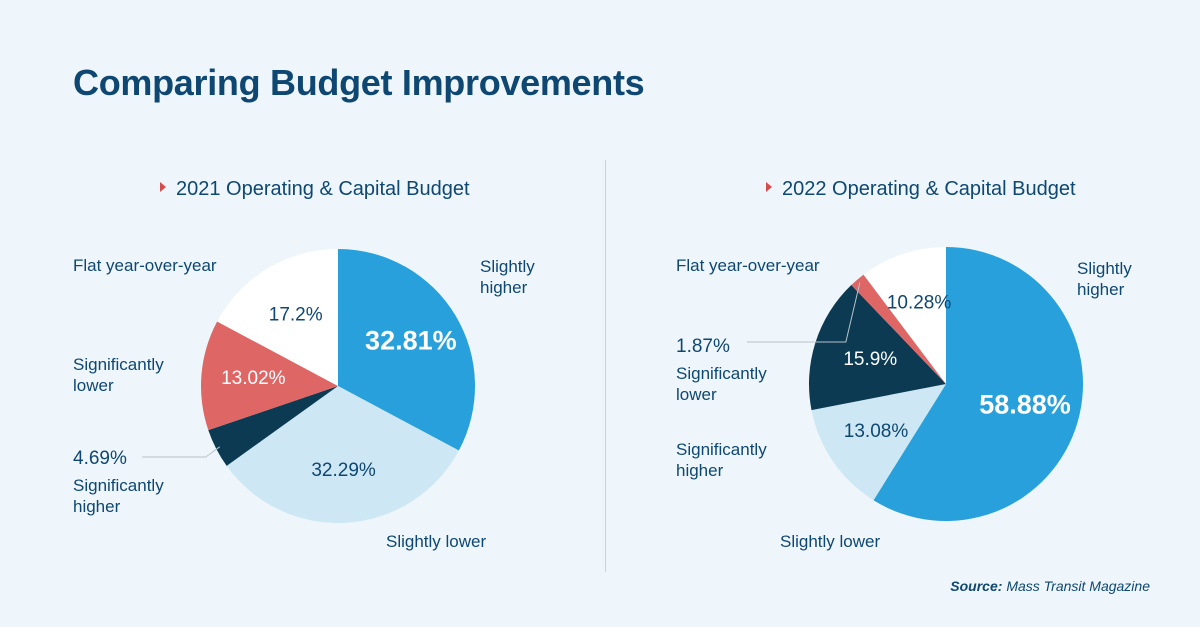 The image size is (1200, 627). Describe the element at coordinates (296, 315) in the screenshot. I see `slice-value-flat-year-over-year: 17.2%` at that location.